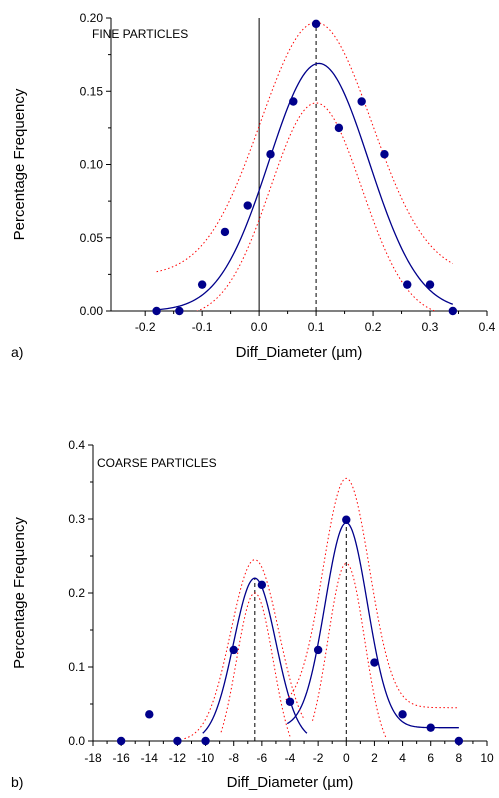  I want to click on x-tick-label: -0.1, so click(202, 327).